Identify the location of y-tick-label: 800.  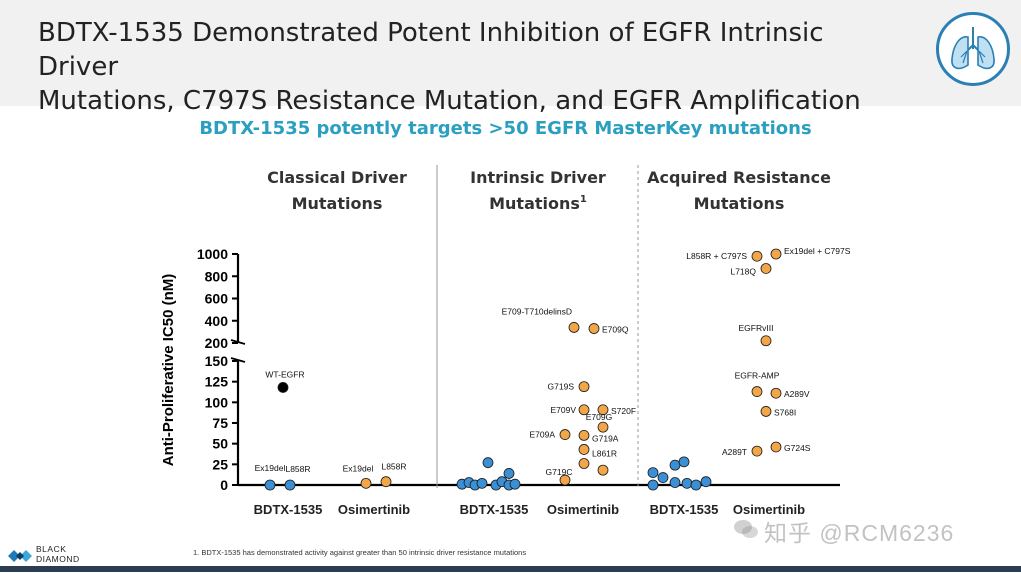
(217, 276).